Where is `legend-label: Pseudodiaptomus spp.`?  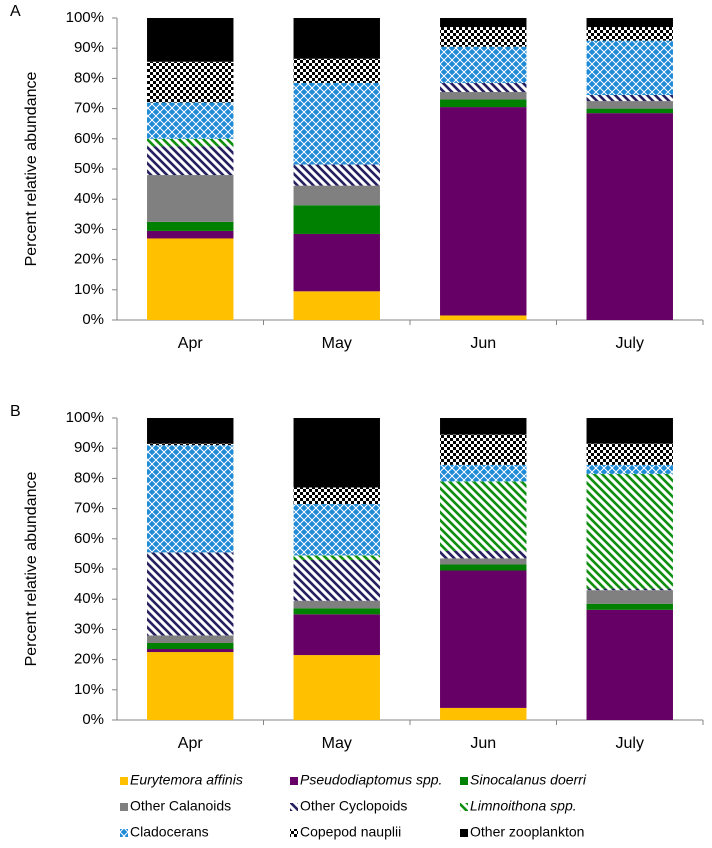 legend-label: Pseudodiaptomus spp. is located at coordinates (371, 780).